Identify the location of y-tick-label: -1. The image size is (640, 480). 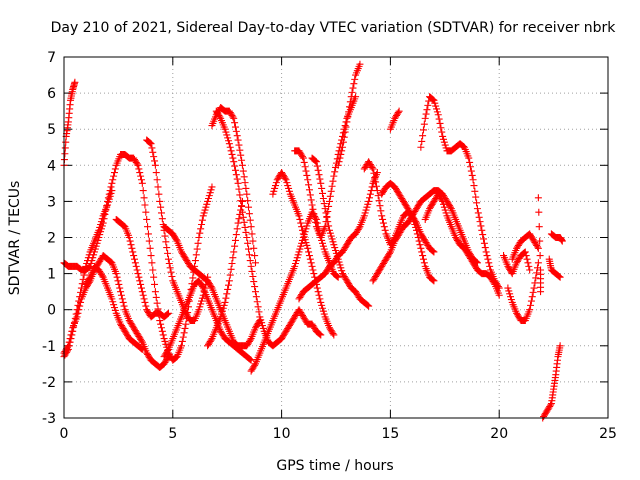
(49, 347).